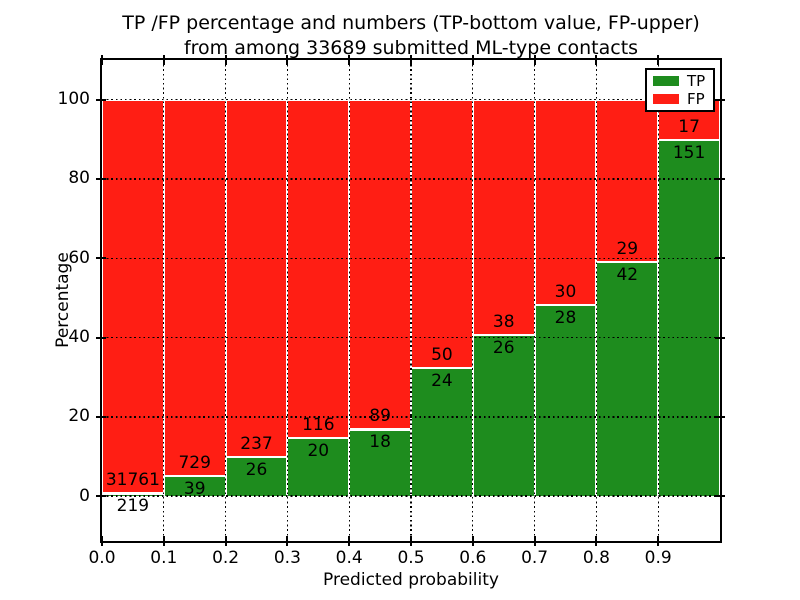  Describe the element at coordinates (194, 463) in the screenshot. I see `fp-value-label-1: 729` at that location.